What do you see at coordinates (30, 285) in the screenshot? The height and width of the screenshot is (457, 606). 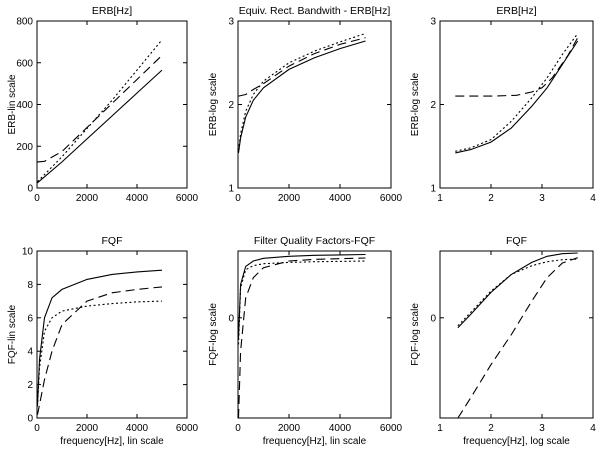 I see `y-tick-label: 8` at bounding box center [30, 285].